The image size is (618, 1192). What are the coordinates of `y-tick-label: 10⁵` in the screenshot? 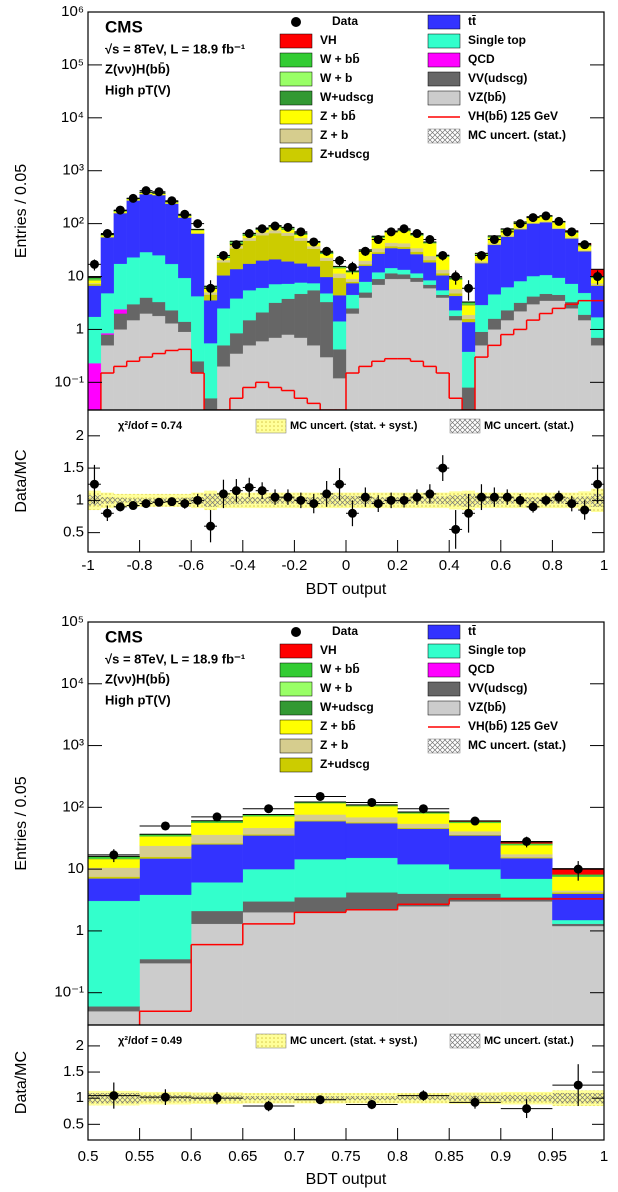 It's located at (72, 621).